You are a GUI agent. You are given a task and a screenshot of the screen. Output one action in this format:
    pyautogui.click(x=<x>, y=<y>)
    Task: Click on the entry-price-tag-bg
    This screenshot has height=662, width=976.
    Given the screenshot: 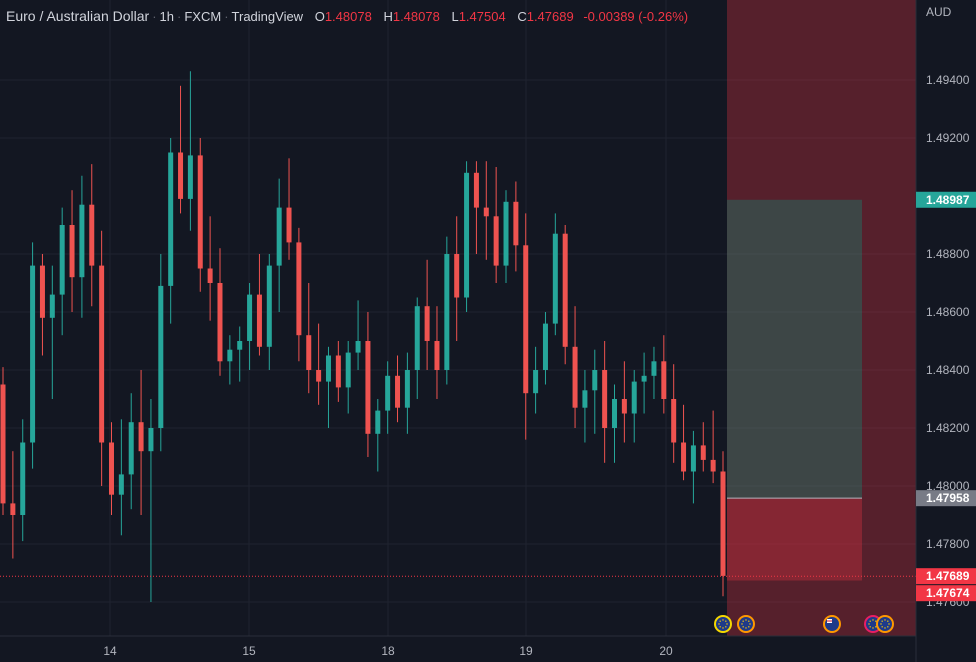 What is the action you would take?
    pyautogui.click(x=946, y=498)
    